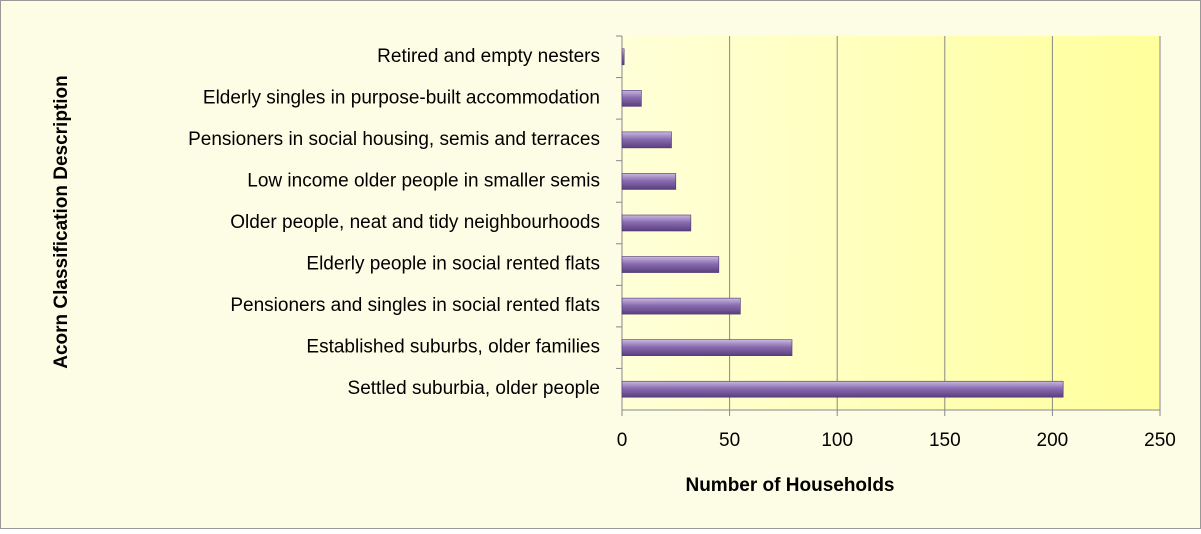  I want to click on x-tick-label: 150, so click(945, 440).